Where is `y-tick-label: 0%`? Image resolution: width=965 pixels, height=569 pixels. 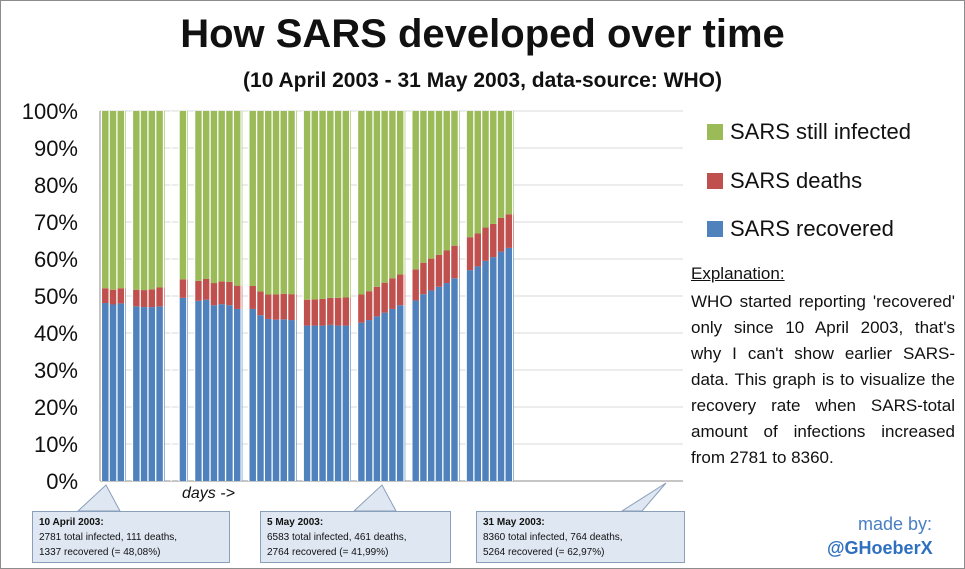 y-tick-label: 0% is located at coordinates (62, 481).